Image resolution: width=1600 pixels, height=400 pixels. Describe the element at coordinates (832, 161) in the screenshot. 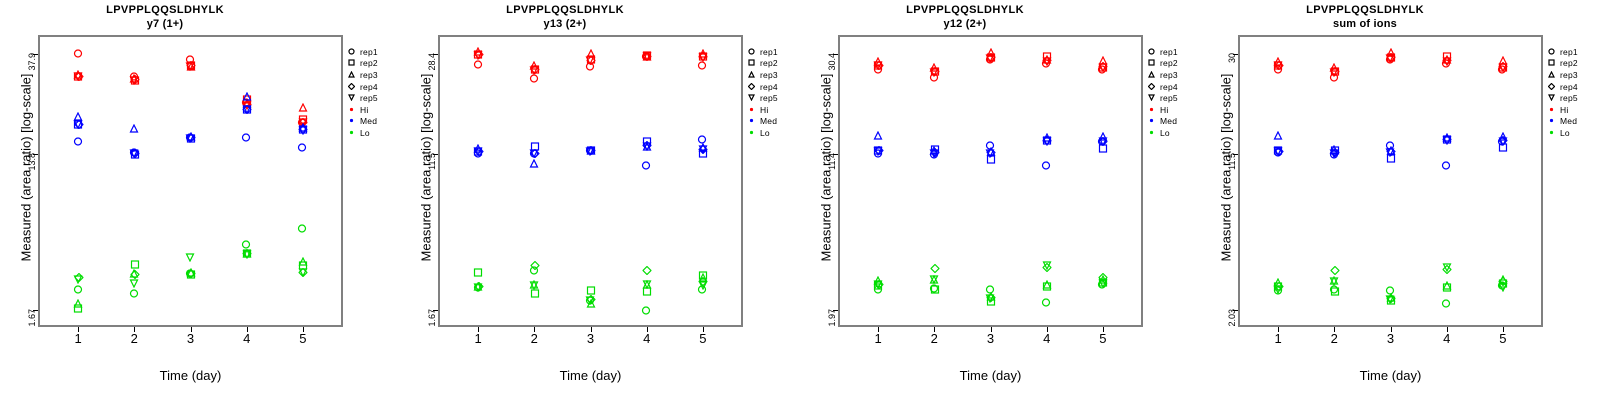

I see `y-tick-label: 11.4` at that location.